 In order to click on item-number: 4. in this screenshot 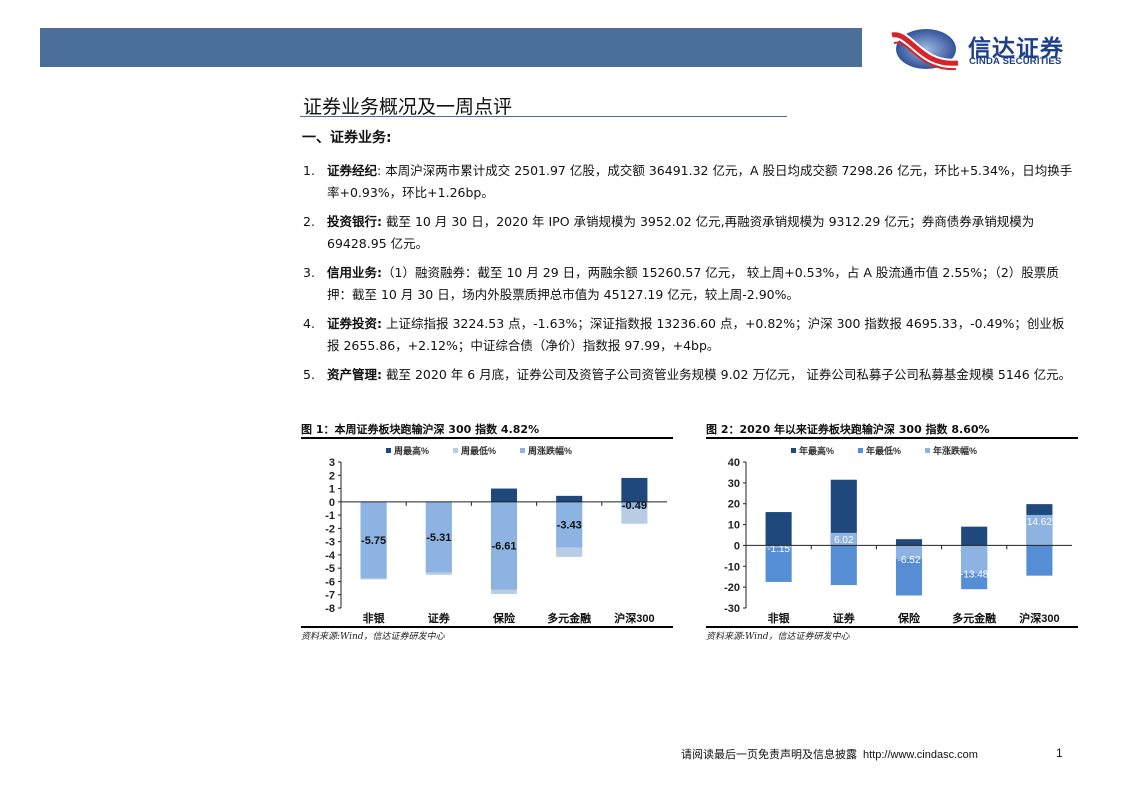, I will do `click(309, 323)`.